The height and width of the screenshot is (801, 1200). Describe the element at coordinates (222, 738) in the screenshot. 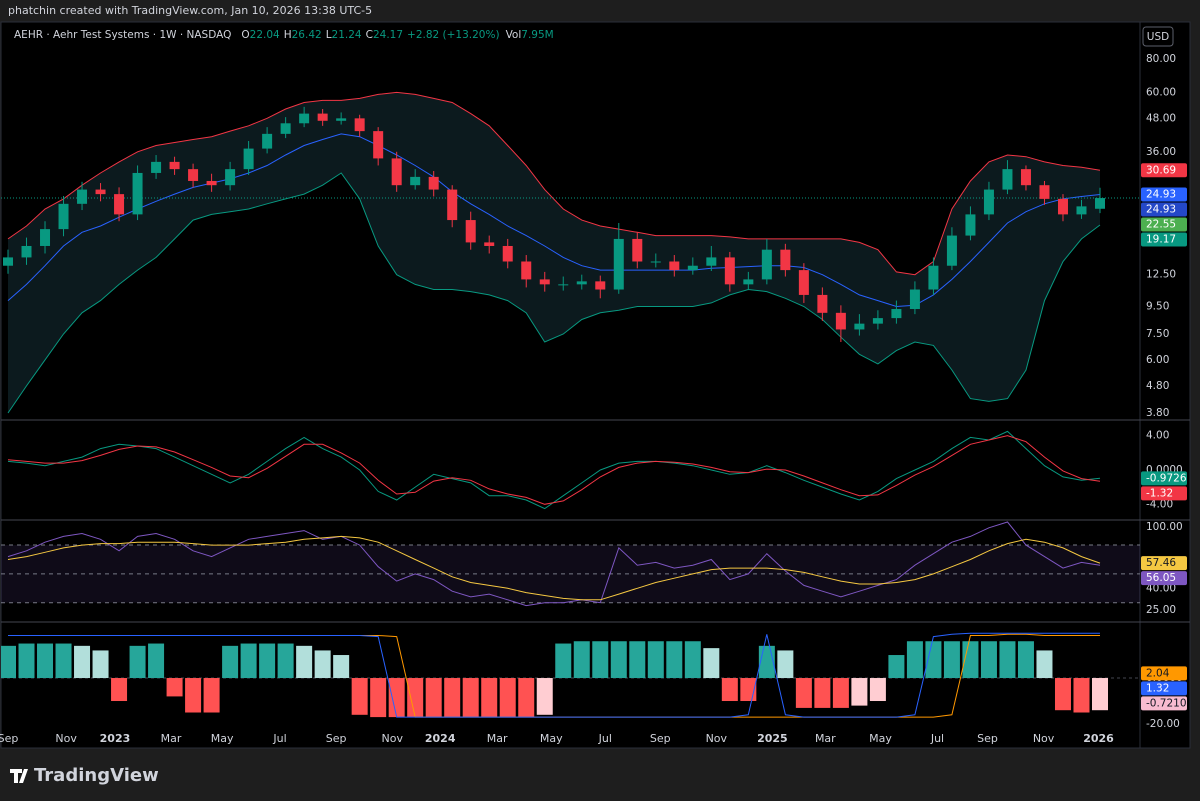

I see `x-tick-label: May` at that location.